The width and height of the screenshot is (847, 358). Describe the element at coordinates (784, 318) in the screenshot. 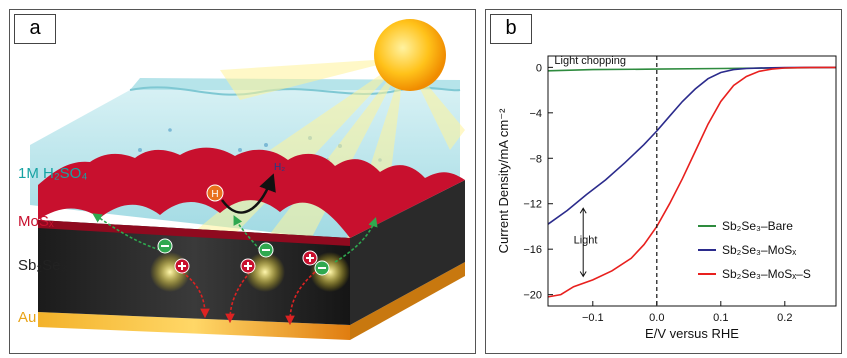

I see `x-tick-label: 0.2` at that location.